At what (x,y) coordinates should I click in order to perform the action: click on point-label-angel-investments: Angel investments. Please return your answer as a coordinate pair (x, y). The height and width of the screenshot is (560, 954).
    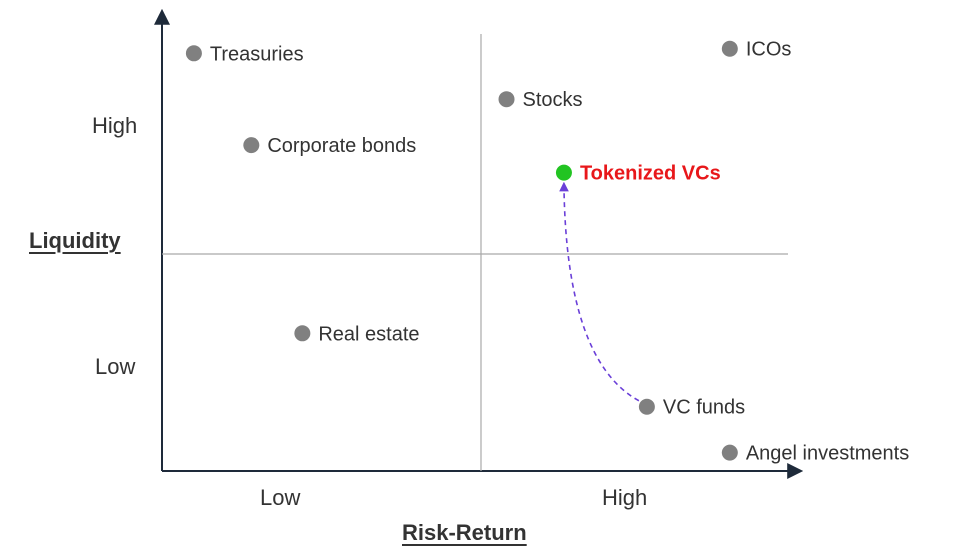
    Looking at the image, I should click on (827, 454).